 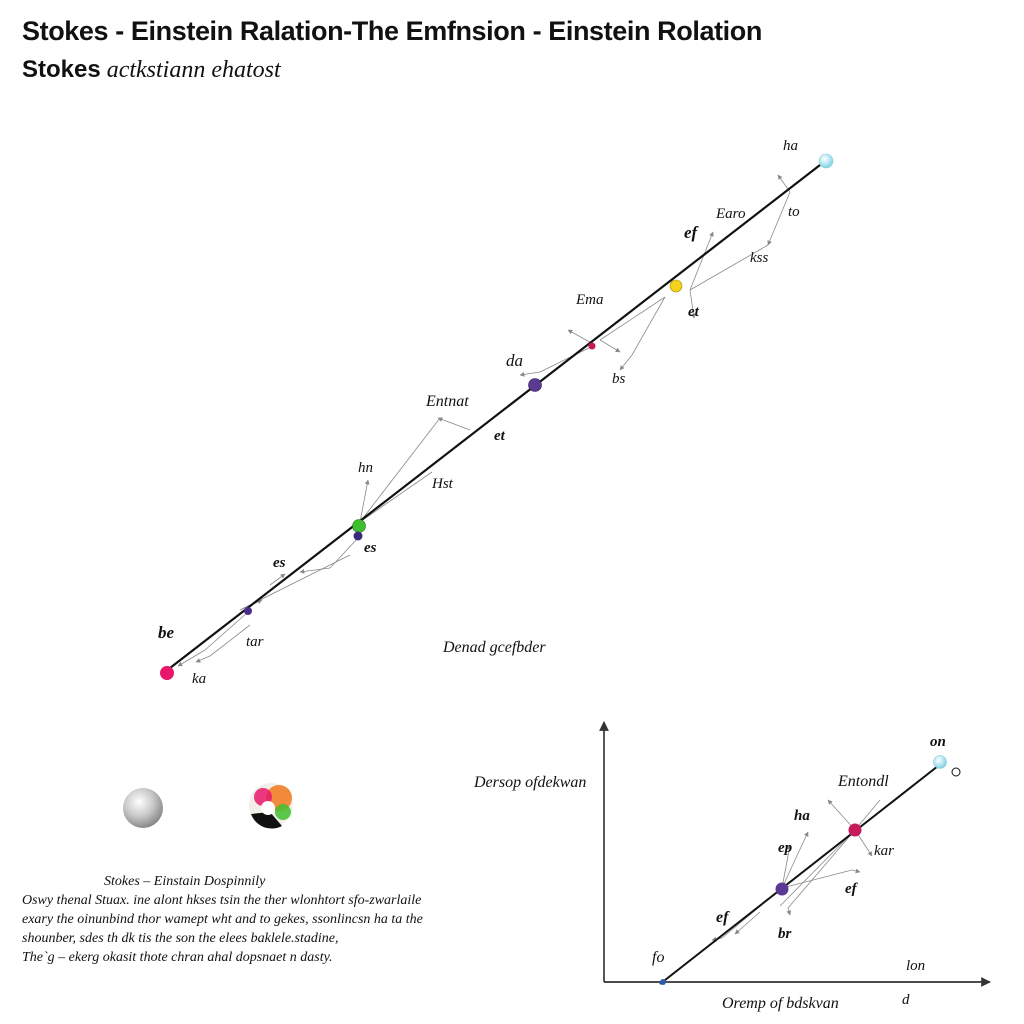 What do you see at coordinates (447, 401) in the screenshot?
I see `main-label: Entnat` at bounding box center [447, 401].